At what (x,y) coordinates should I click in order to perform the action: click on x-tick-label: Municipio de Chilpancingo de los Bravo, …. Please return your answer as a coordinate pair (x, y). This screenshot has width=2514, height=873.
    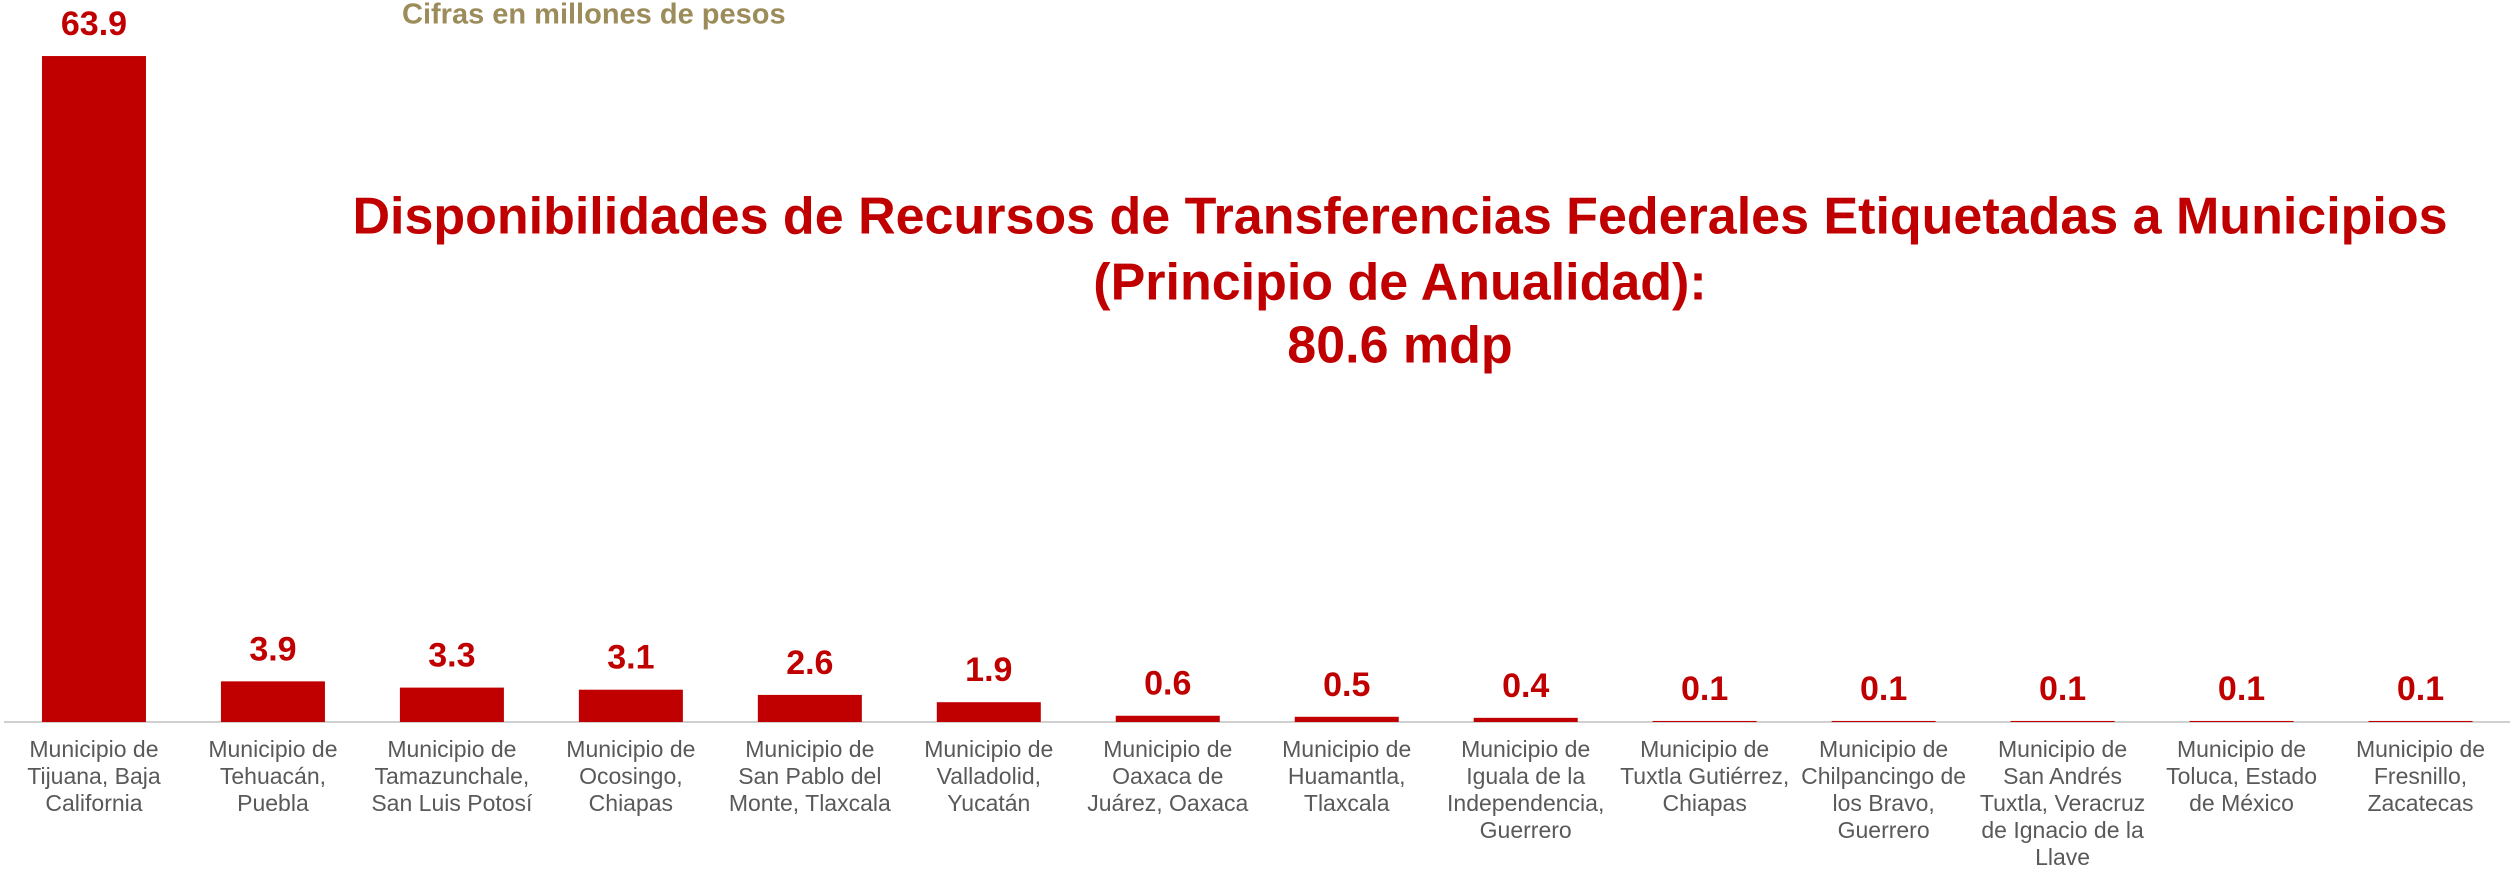
    Looking at the image, I should click on (1884, 789).